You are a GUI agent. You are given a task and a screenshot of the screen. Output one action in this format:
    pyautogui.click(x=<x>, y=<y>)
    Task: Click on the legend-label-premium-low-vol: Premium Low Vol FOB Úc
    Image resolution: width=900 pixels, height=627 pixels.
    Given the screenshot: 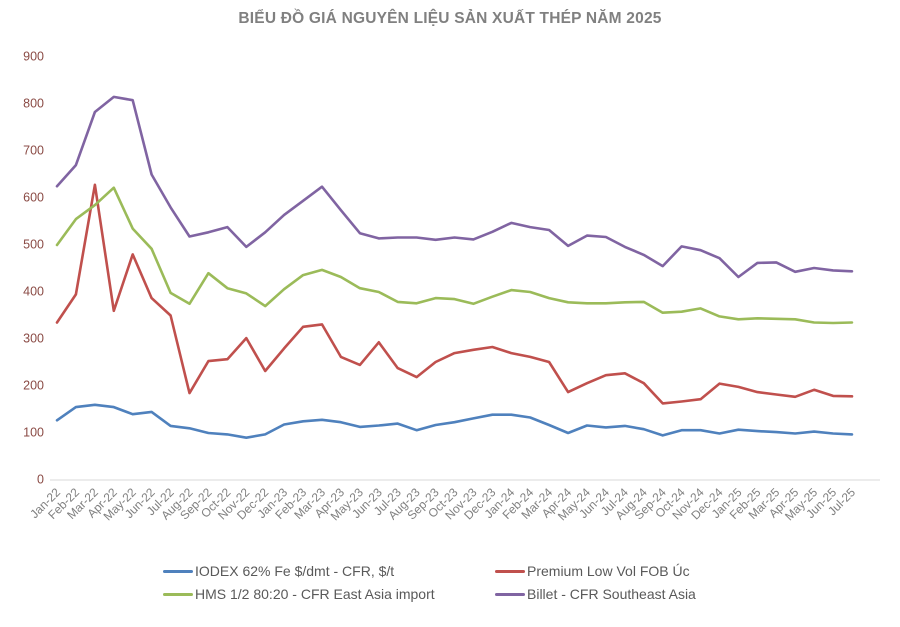 What is the action you would take?
    pyautogui.click(x=608, y=571)
    